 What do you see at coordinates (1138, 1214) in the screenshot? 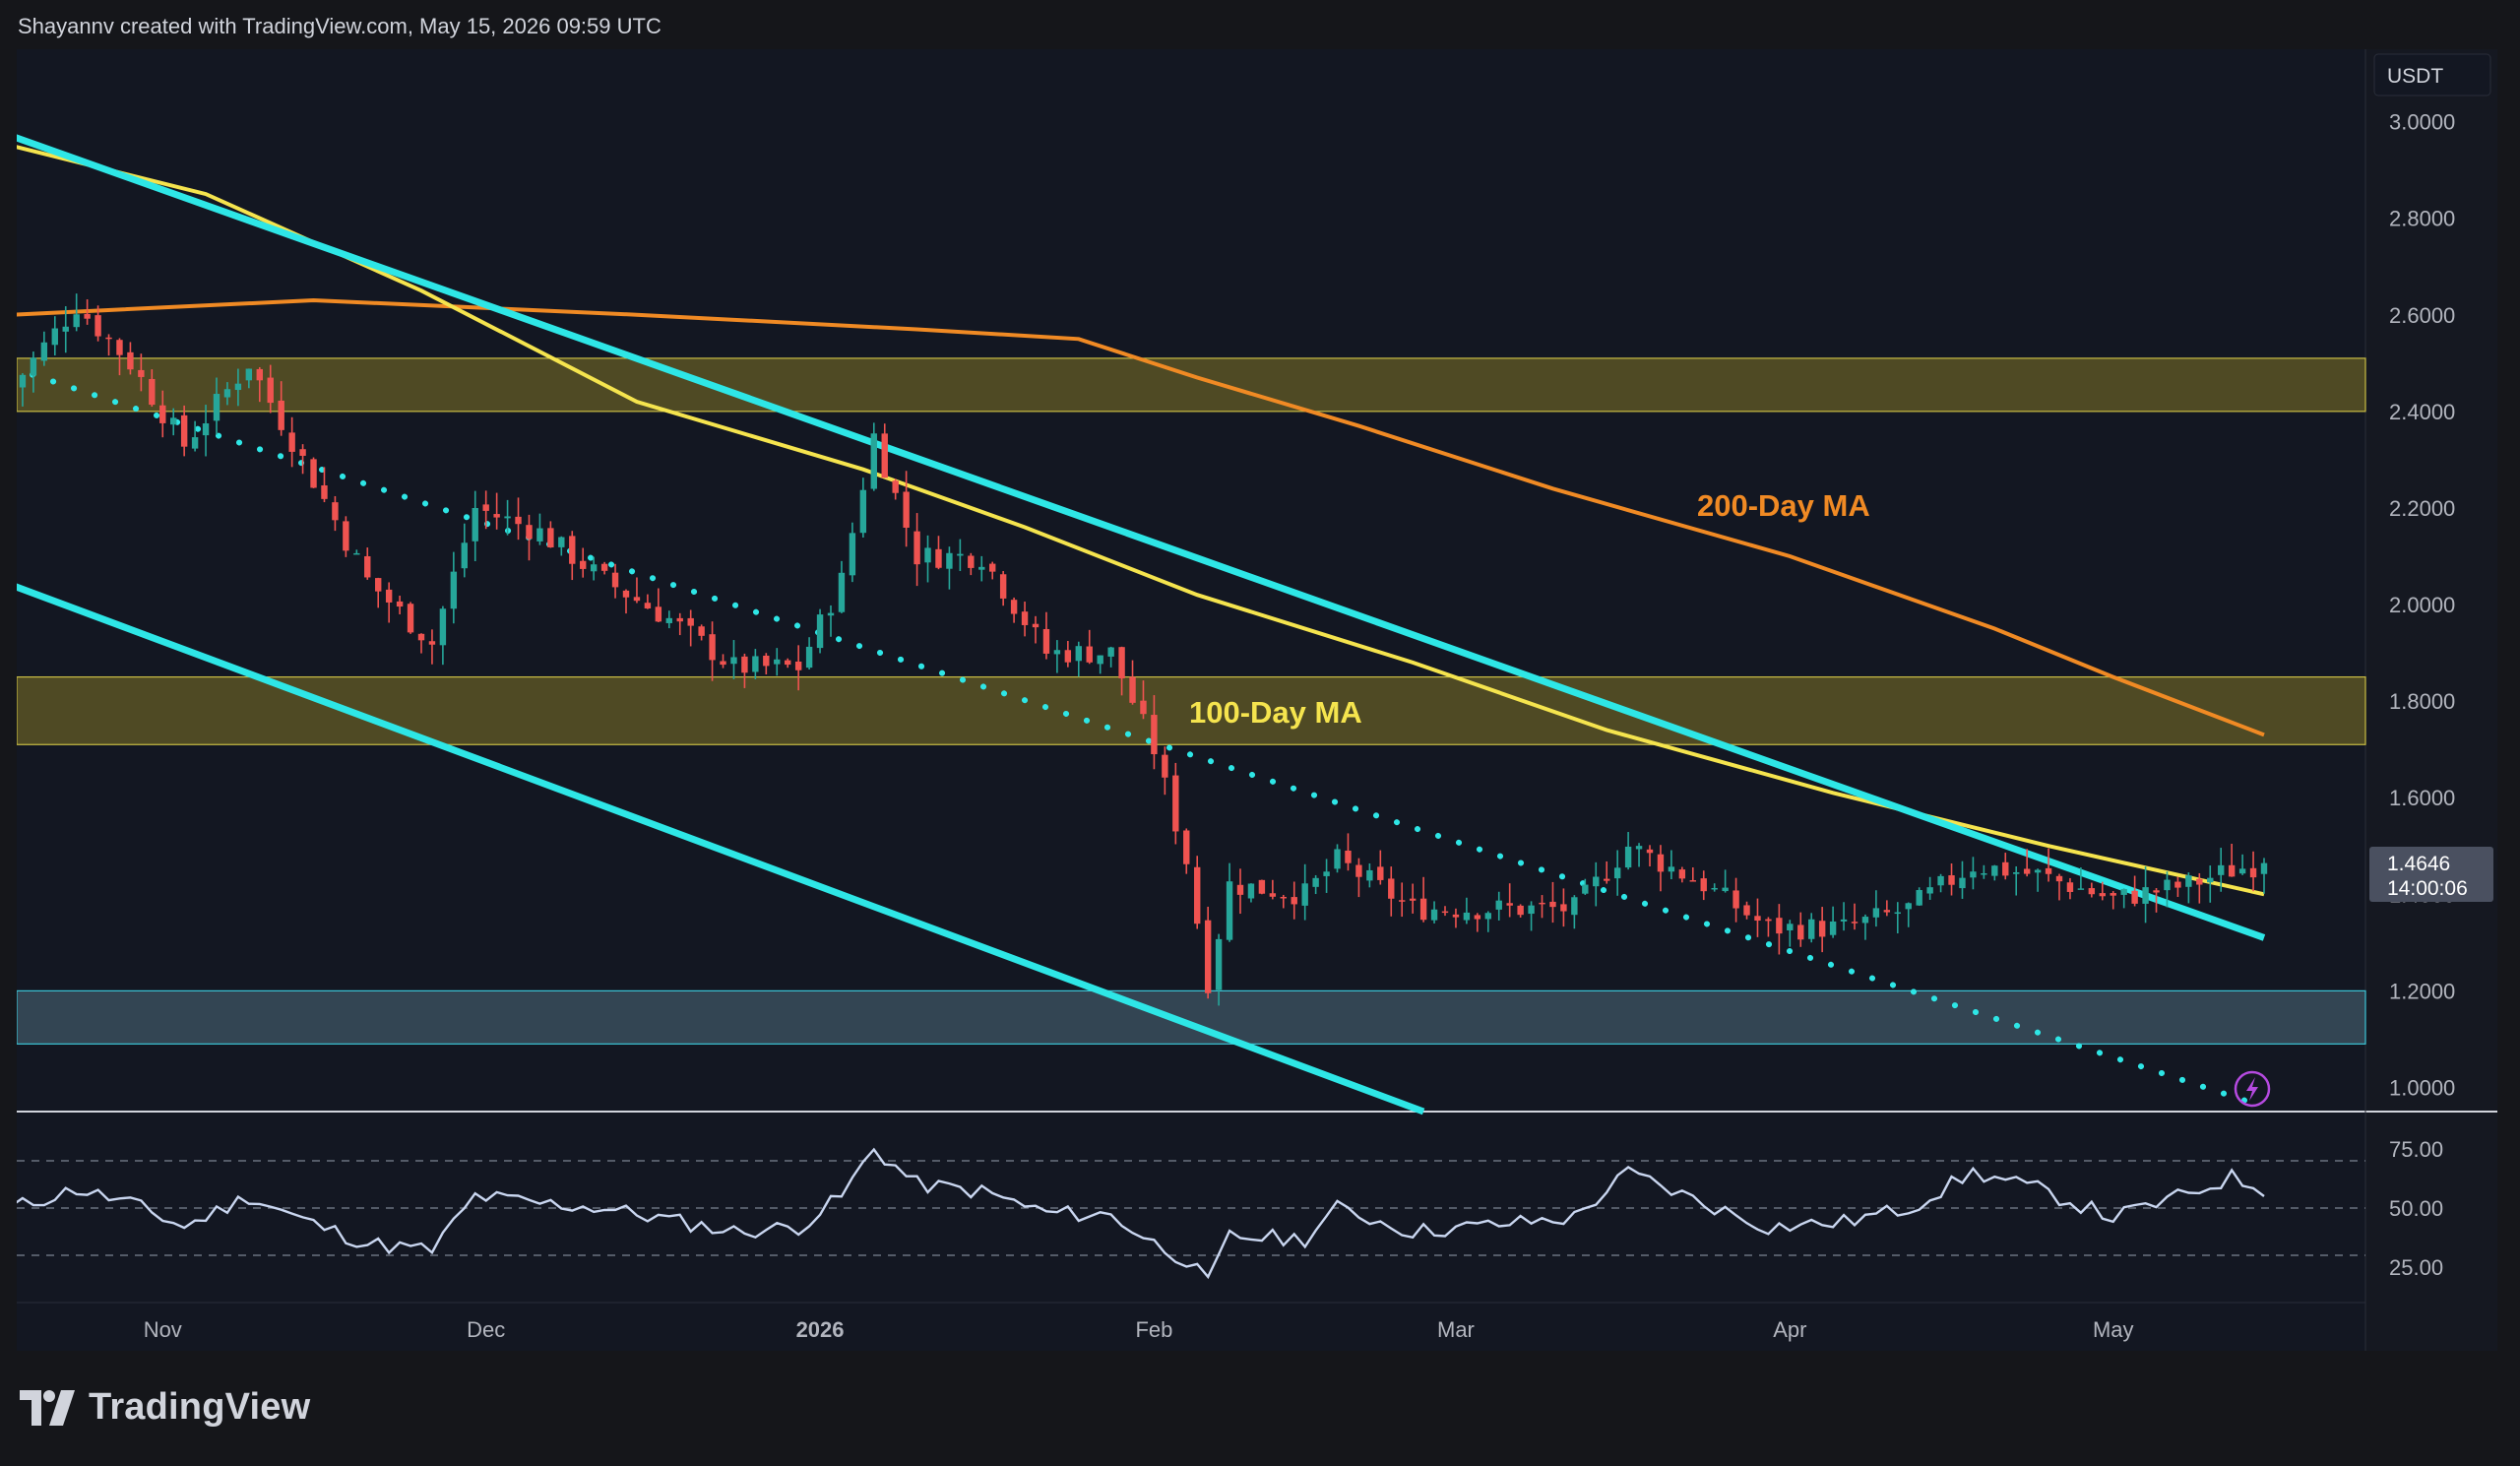
I see `rsi-line` at bounding box center [1138, 1214].